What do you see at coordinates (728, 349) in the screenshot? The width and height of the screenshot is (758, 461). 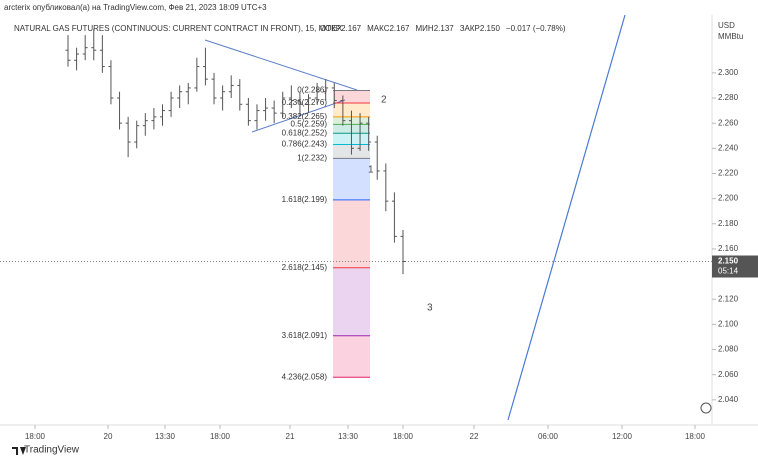 I see `y-tick-label: 2.080` at bounding box center [728, 349].